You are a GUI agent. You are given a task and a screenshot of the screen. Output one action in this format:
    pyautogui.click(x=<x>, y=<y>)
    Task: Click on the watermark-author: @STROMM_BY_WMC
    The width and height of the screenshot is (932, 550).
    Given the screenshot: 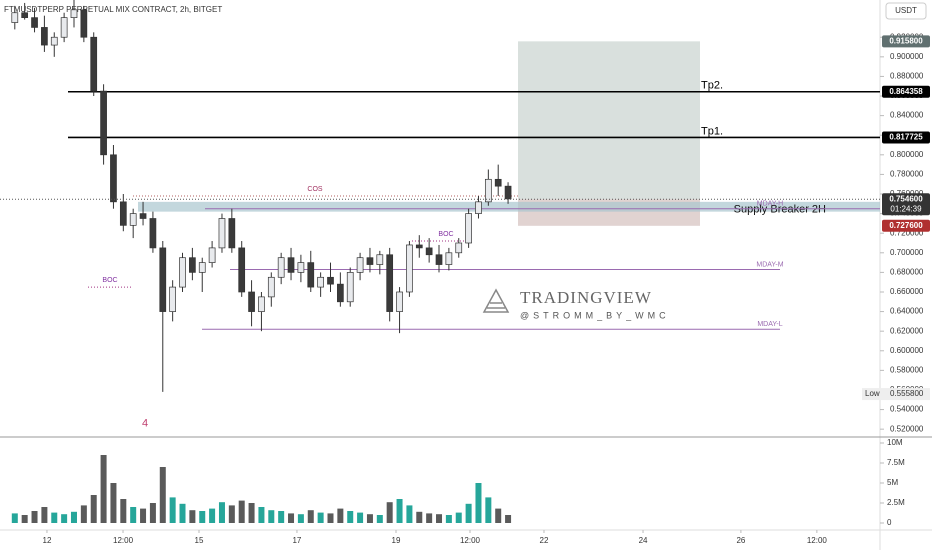 What is the action you would take?
    pyautogui.click(x=595, y=315)
    